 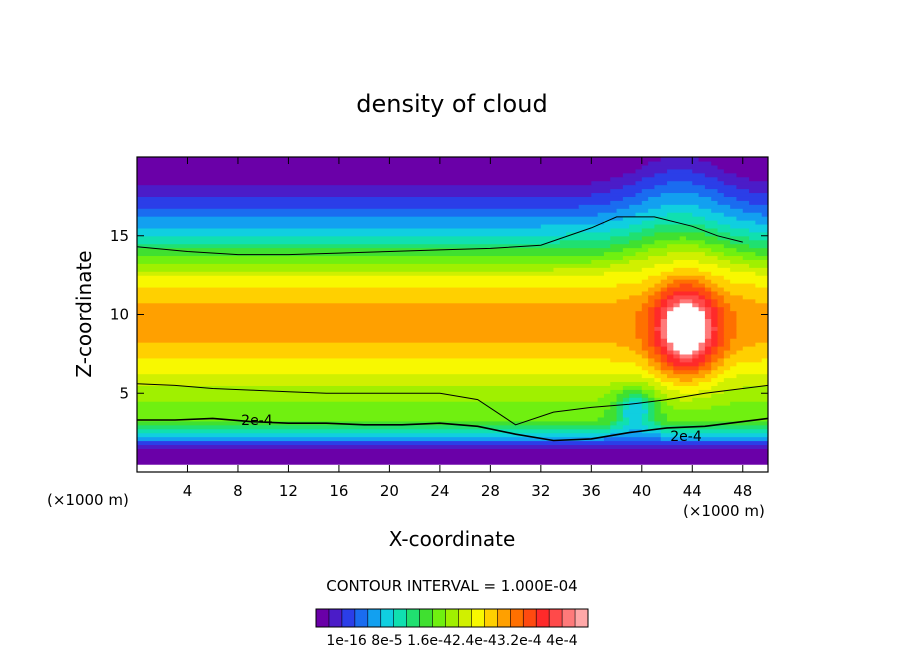 I want to click on x-tick-label: 8, so click(x=238, y=491).